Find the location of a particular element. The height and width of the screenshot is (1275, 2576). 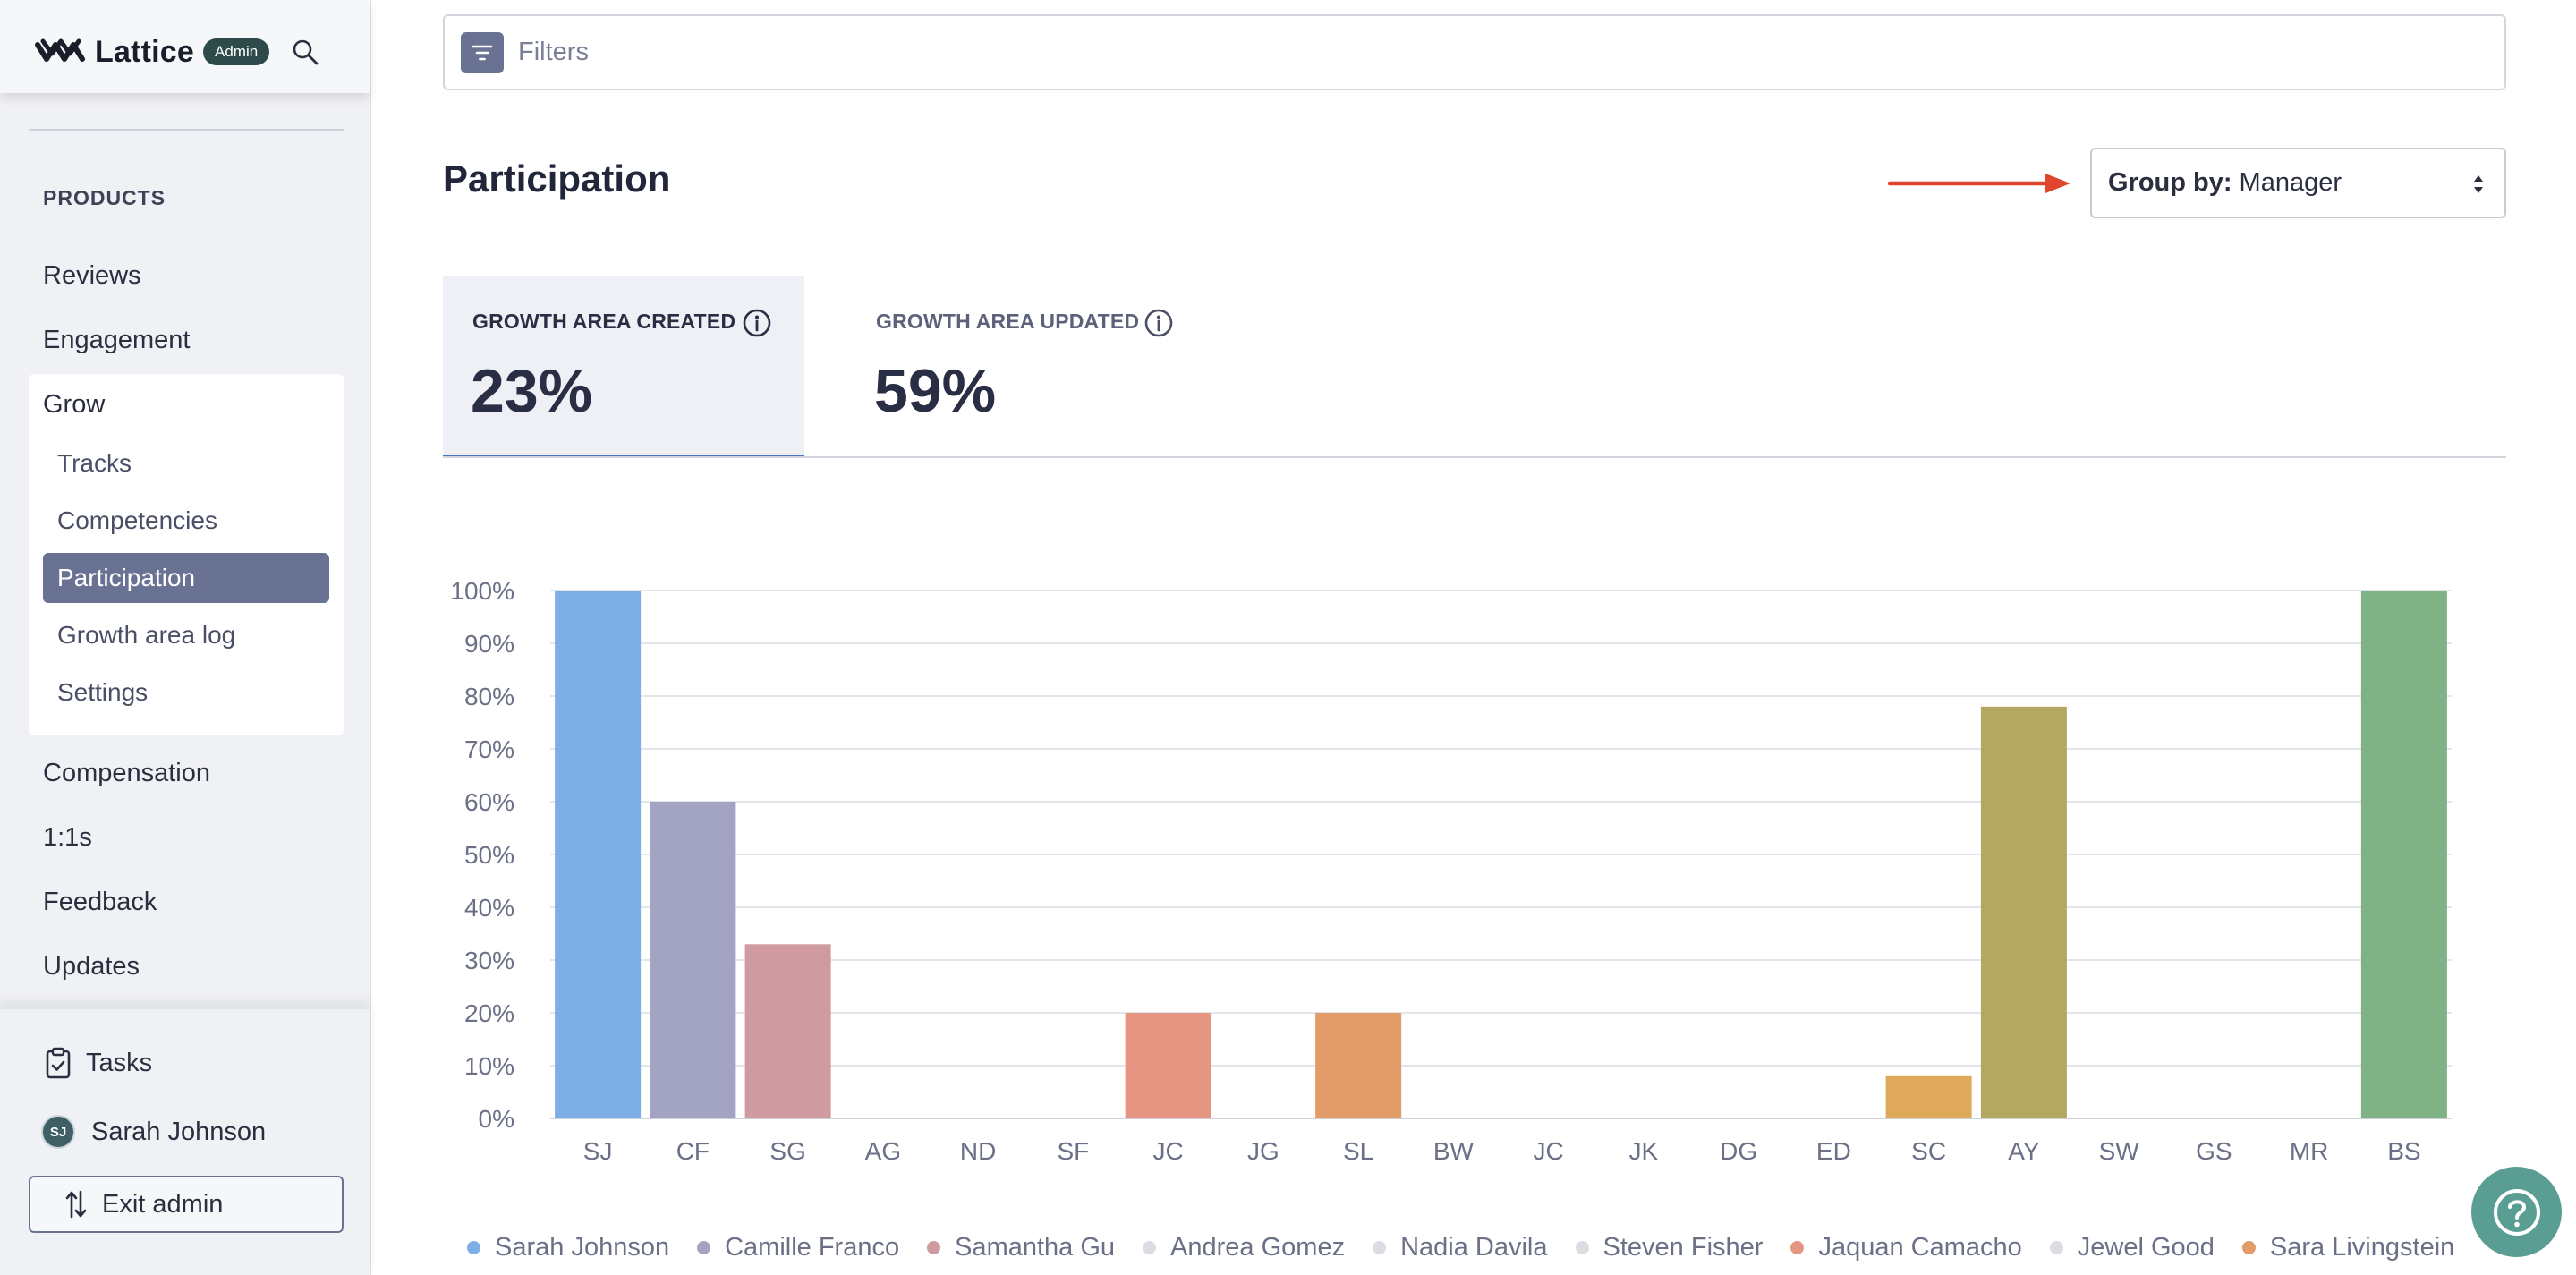

arrow-annotation-icon is located at coordinates (1979, 183).